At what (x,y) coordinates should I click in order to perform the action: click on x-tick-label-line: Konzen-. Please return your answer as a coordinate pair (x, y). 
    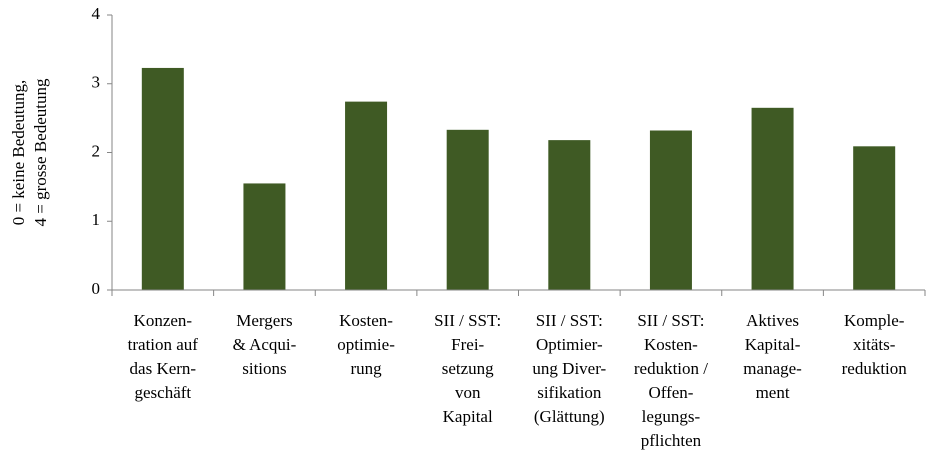
    Looking at the image, I should click on (163, 320).